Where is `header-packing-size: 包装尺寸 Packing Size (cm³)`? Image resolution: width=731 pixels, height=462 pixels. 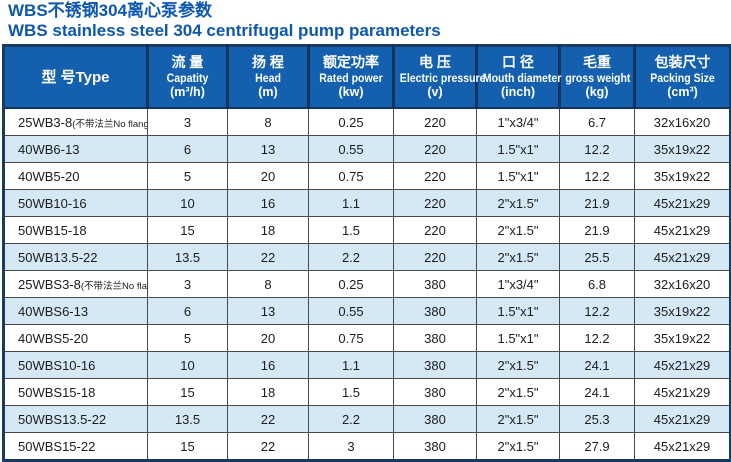 header-packing-size: 包装尺寸 Packing Size (cm³) is located at coordinates (682, 77).